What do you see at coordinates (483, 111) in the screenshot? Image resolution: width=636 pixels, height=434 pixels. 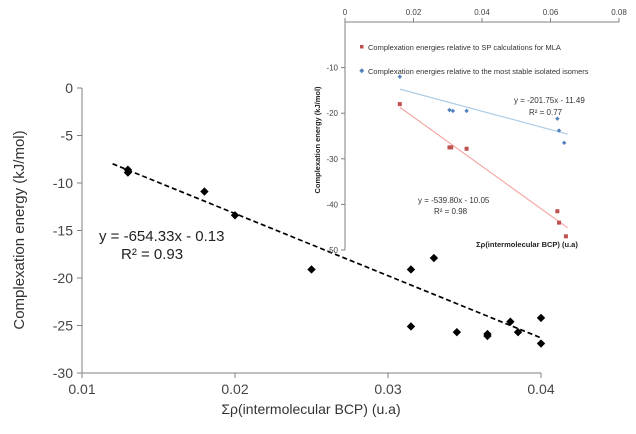 I see `inset-trendline-stable-isomers` at bounding box center [483, 111].